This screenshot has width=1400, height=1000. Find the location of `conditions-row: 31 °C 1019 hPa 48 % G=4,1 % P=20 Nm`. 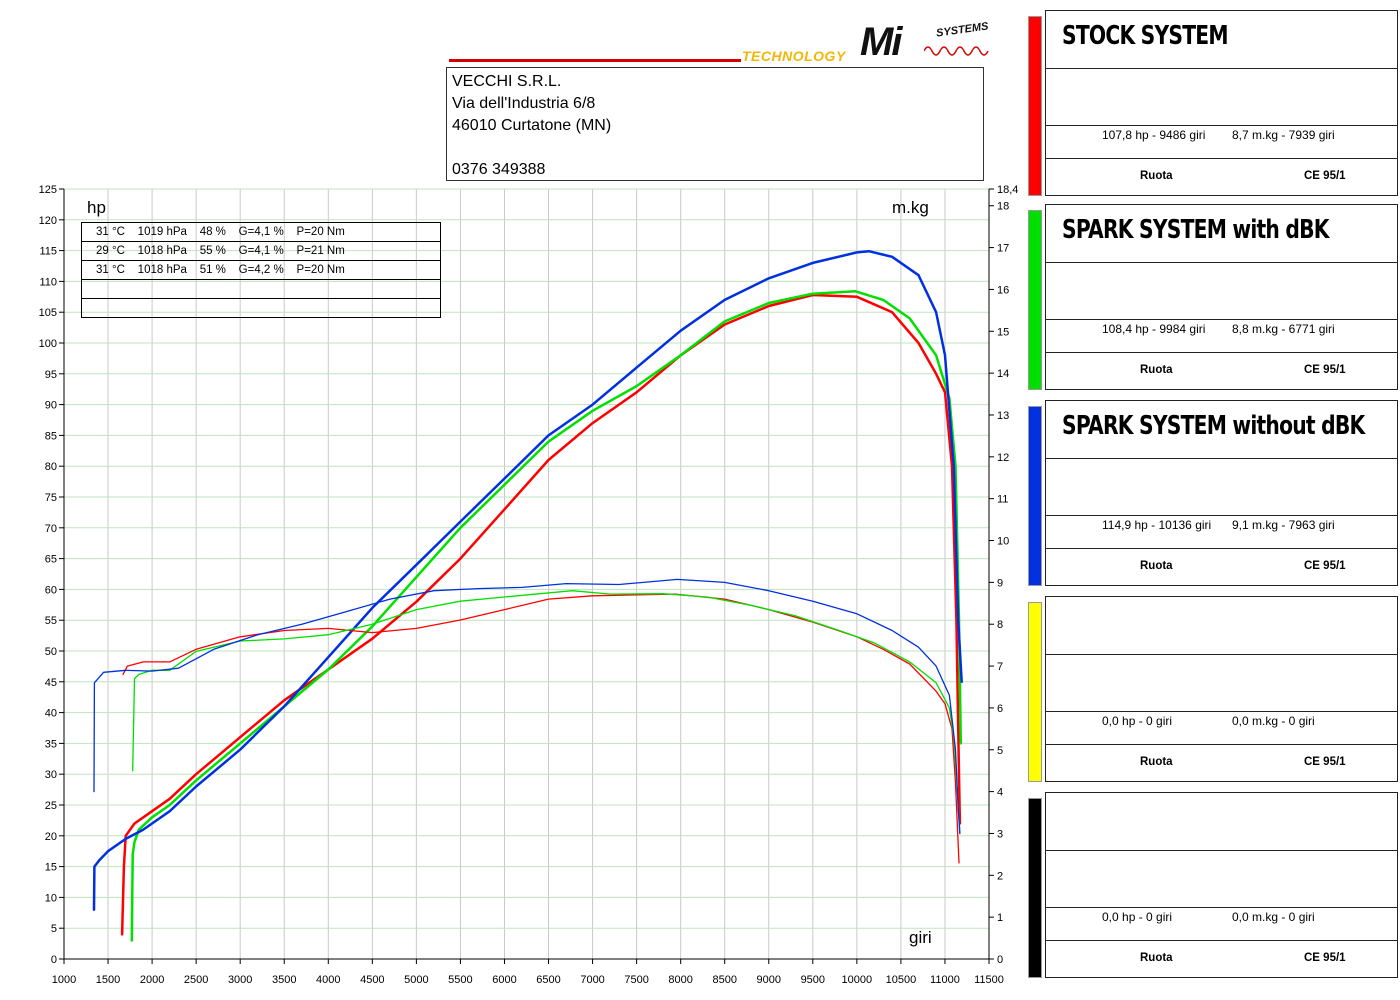

conditions-row: 31 °C 1019 hPa 48 % G=4,1 % P=20 Nm is located at coordinates (261, 232).